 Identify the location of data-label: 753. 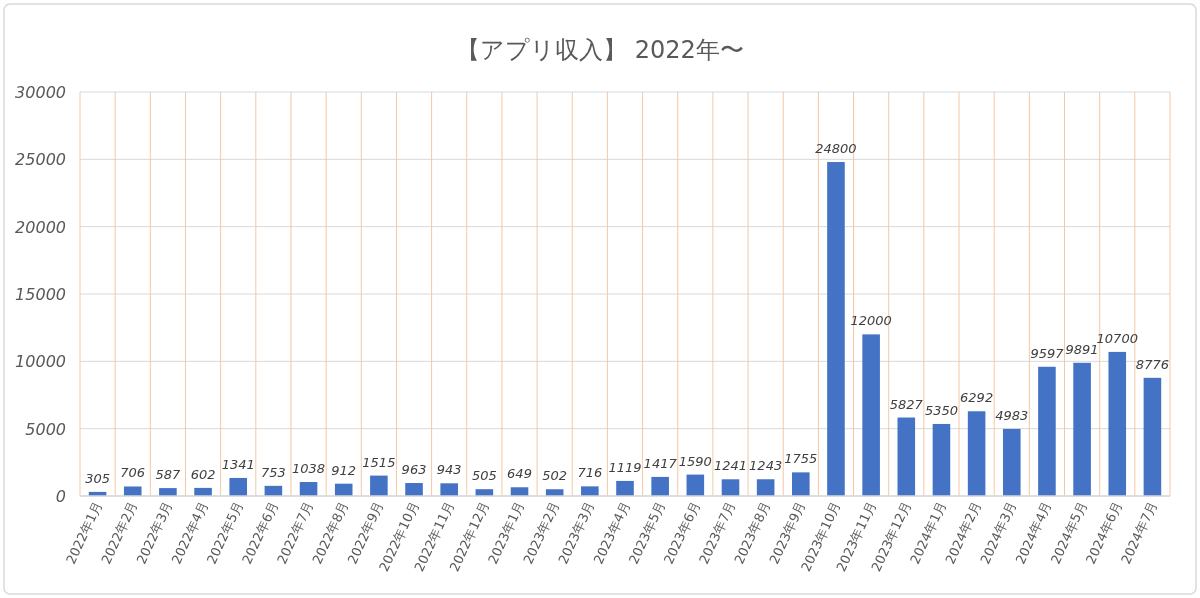
(273, 472).